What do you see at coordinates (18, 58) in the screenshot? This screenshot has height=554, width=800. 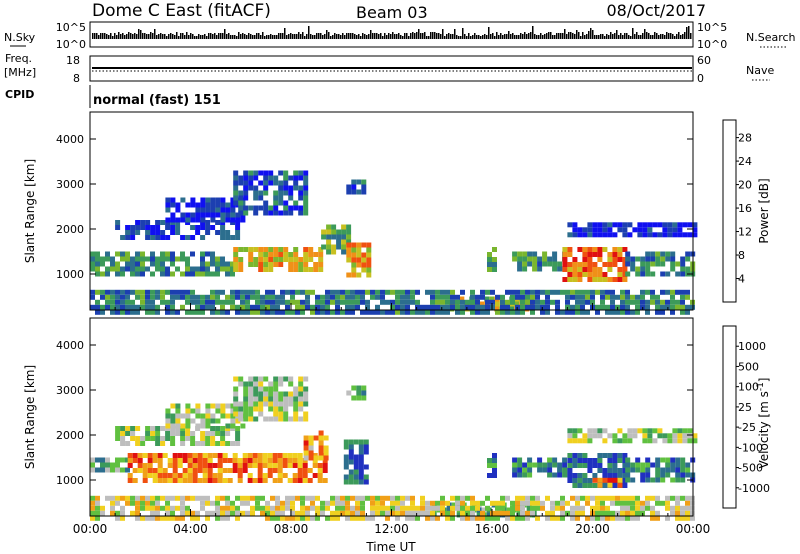 I see `freq-label-1: Freq.` at bounding box center [18, 58].